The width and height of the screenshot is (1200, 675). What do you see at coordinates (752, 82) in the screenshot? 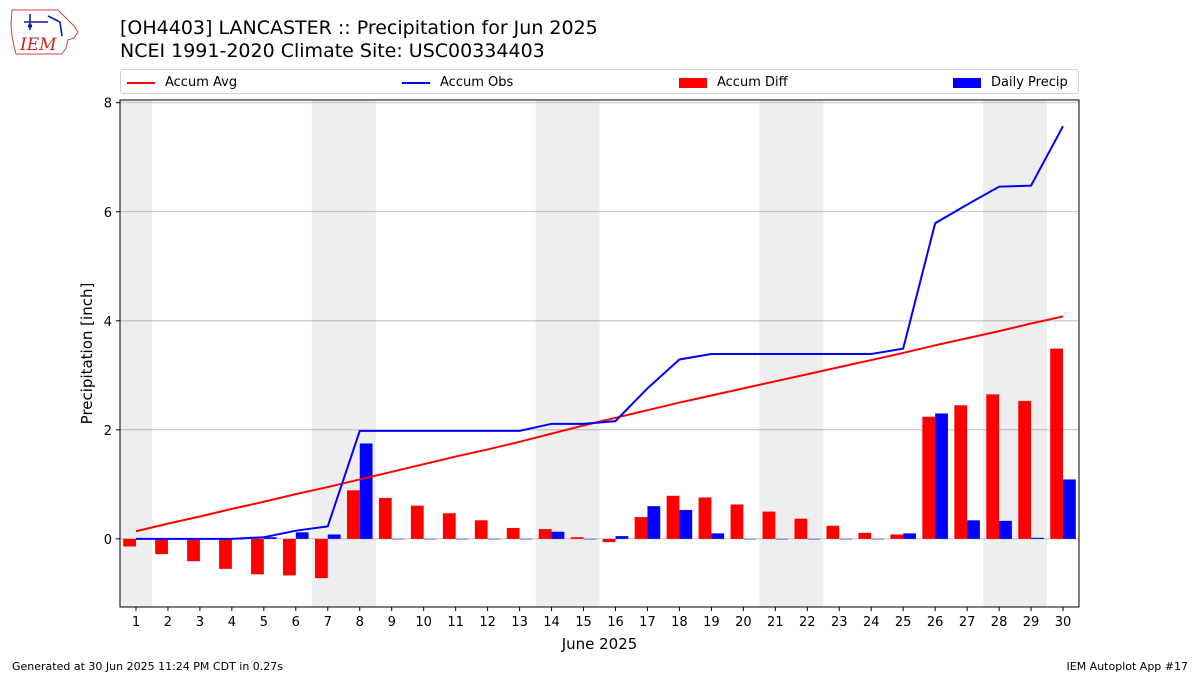
I see `legend-label-accum-diff: Accum Diff` at bounding box center [752, 82].